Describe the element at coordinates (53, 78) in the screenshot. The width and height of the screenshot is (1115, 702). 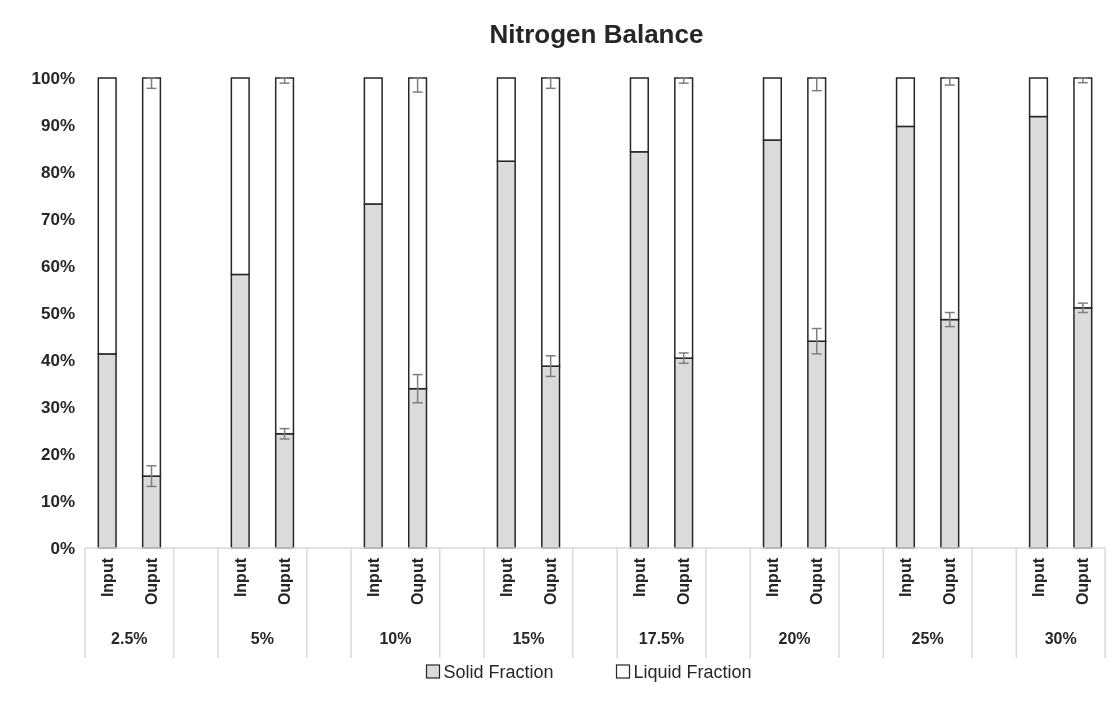
I see `y-tick-label: 100%` at that location.